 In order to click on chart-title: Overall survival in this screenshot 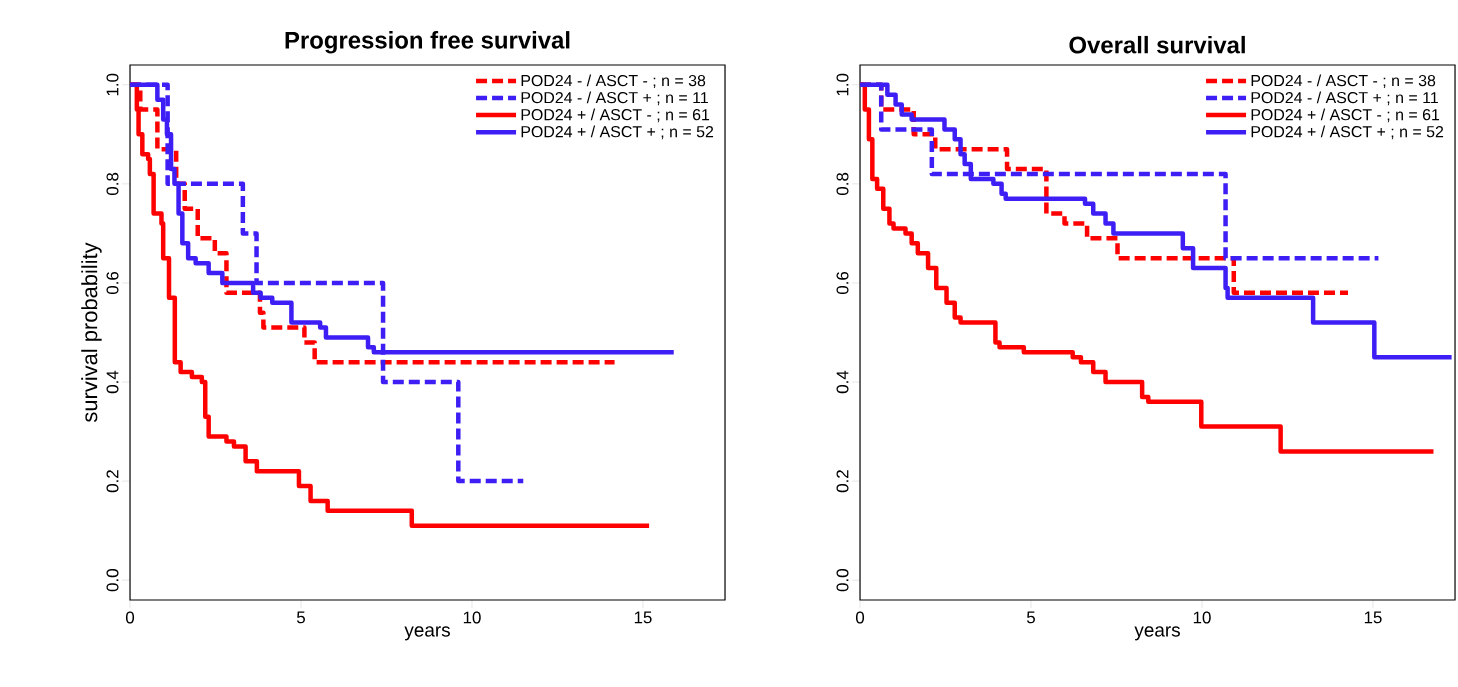, I will do `click(1157, 44)`.